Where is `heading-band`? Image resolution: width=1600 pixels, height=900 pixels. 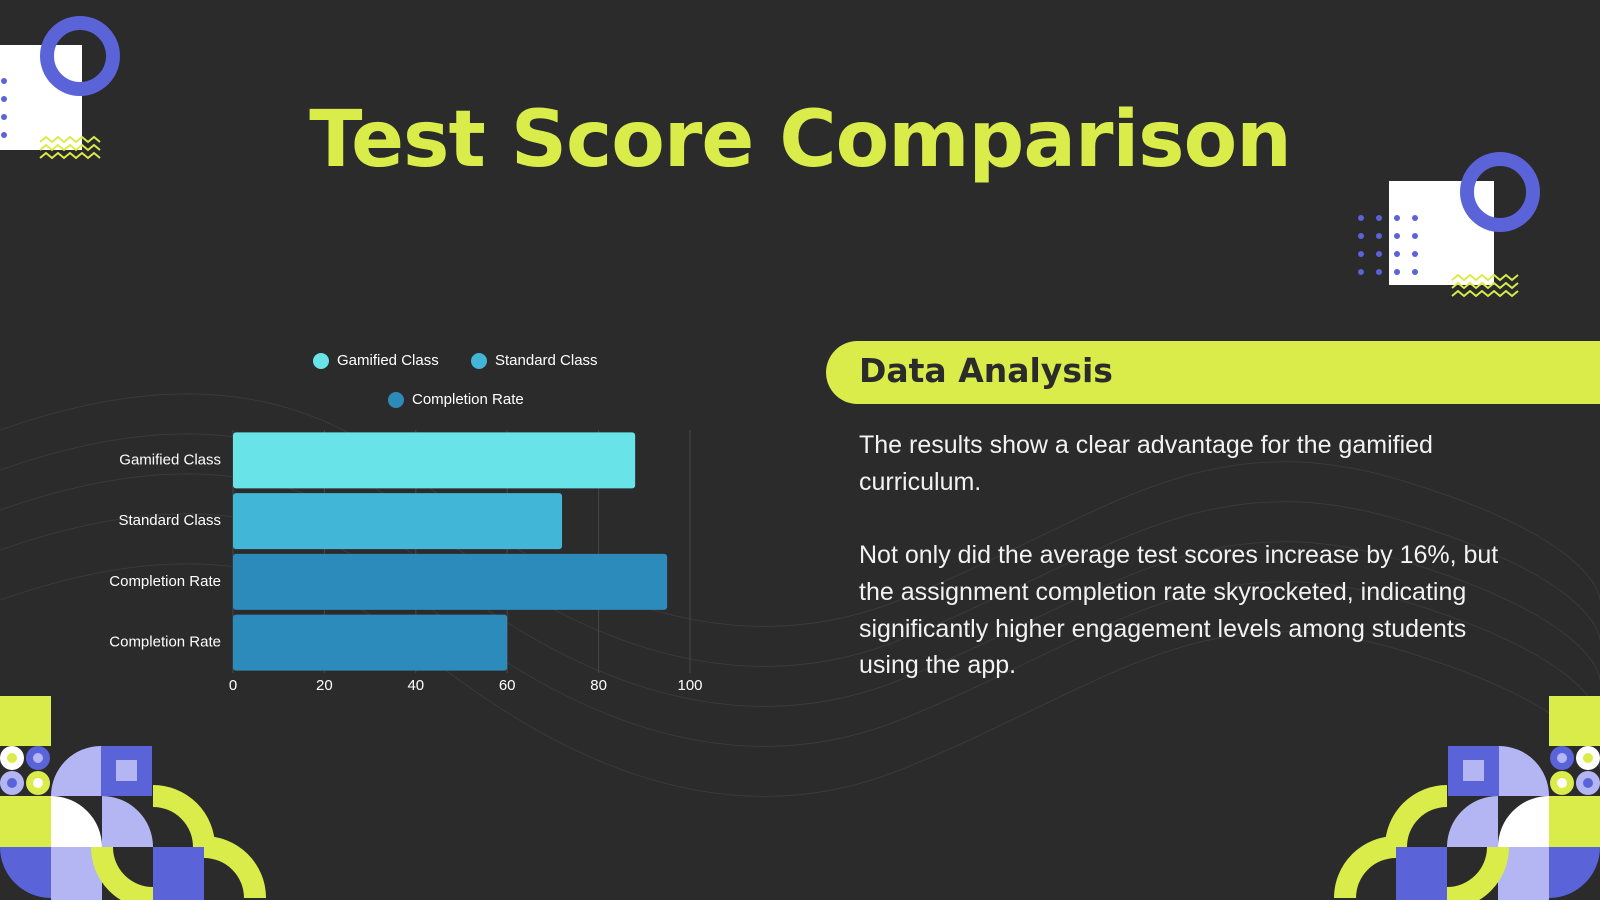
heading-band is located at coordinates (1213, 372).